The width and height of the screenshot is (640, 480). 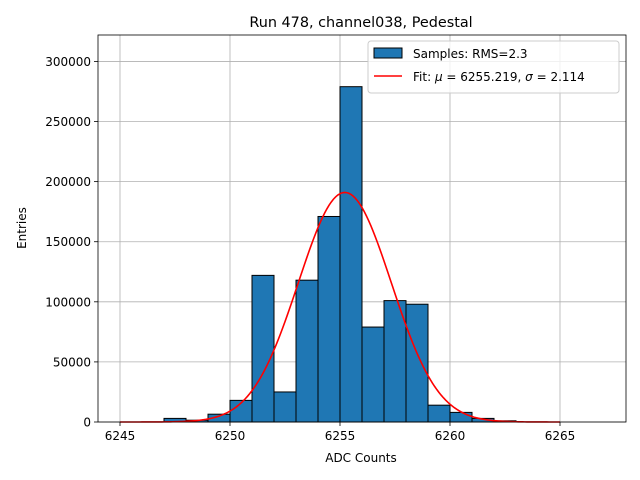 What do you see at coordinates (470, 54) in the screenshot?
I see `legend-hist-label: Samples: RMS=2.3` at bounding box center [470, 54].